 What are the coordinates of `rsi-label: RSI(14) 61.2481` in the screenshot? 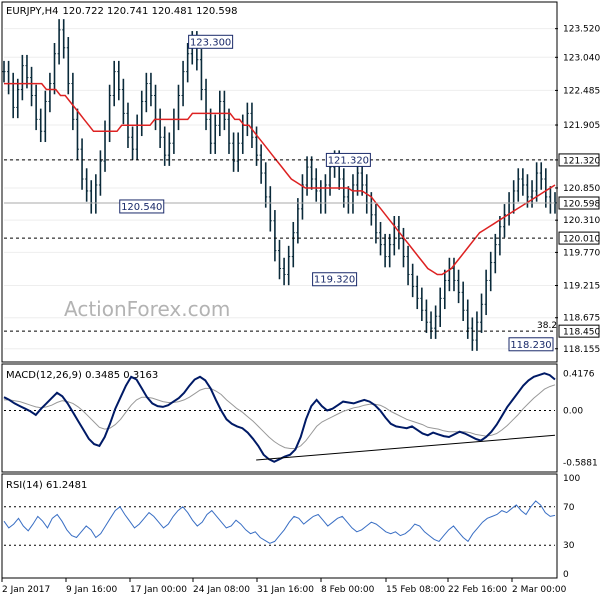 It's located at (46, 485).